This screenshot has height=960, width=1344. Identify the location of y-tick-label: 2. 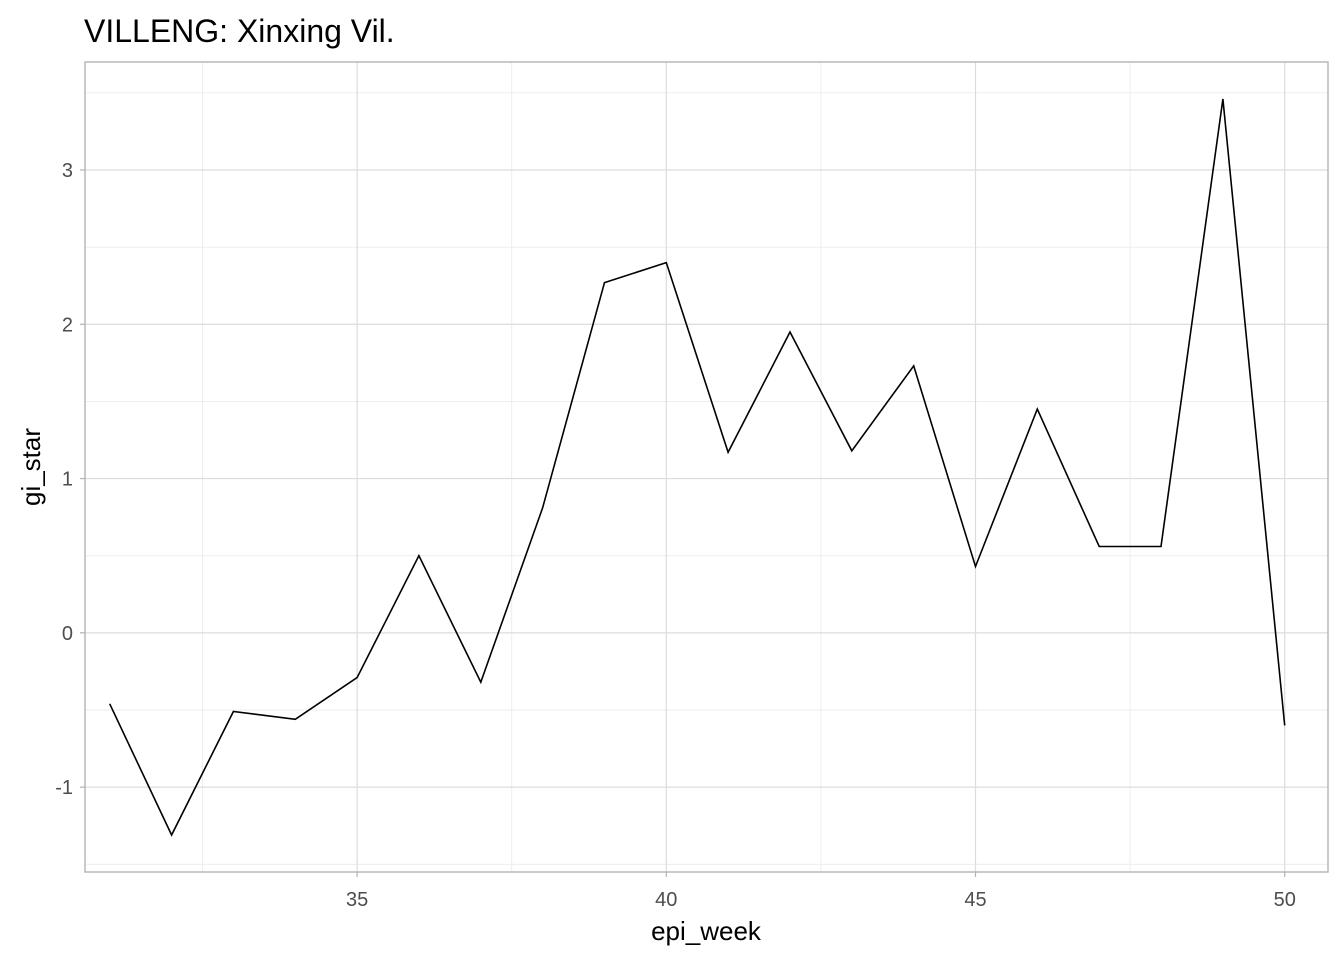
(67, 325).